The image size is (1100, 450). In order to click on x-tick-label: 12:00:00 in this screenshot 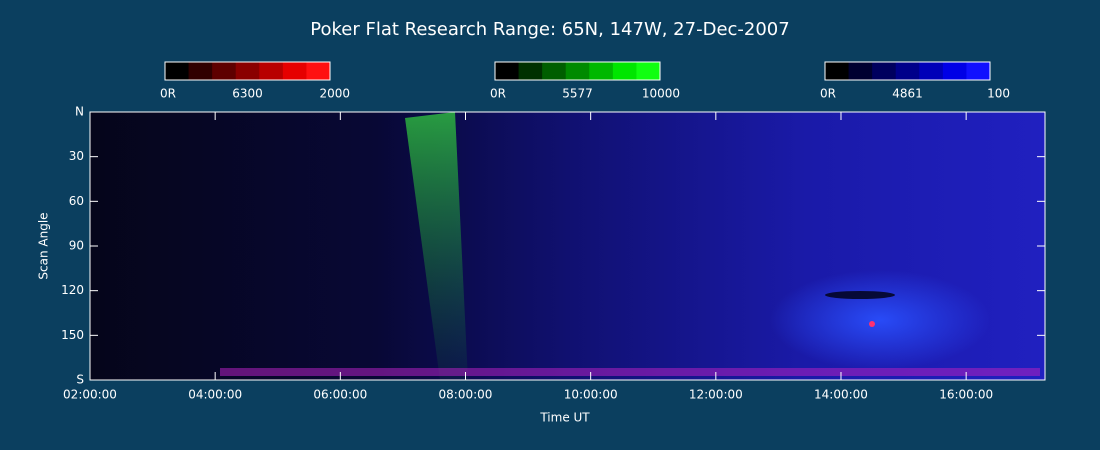, I will do `click(716, 395)`.